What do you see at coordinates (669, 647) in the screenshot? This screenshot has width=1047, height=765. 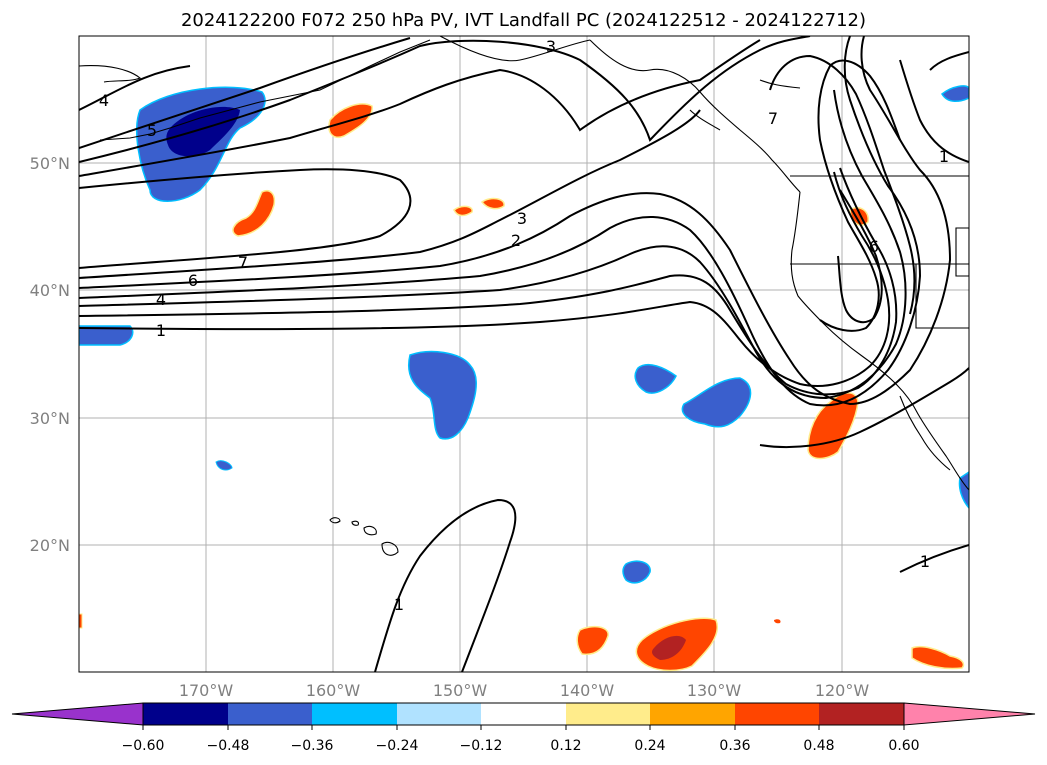 I see `pv-positive-strong-region` at bounding box center [669, 647].